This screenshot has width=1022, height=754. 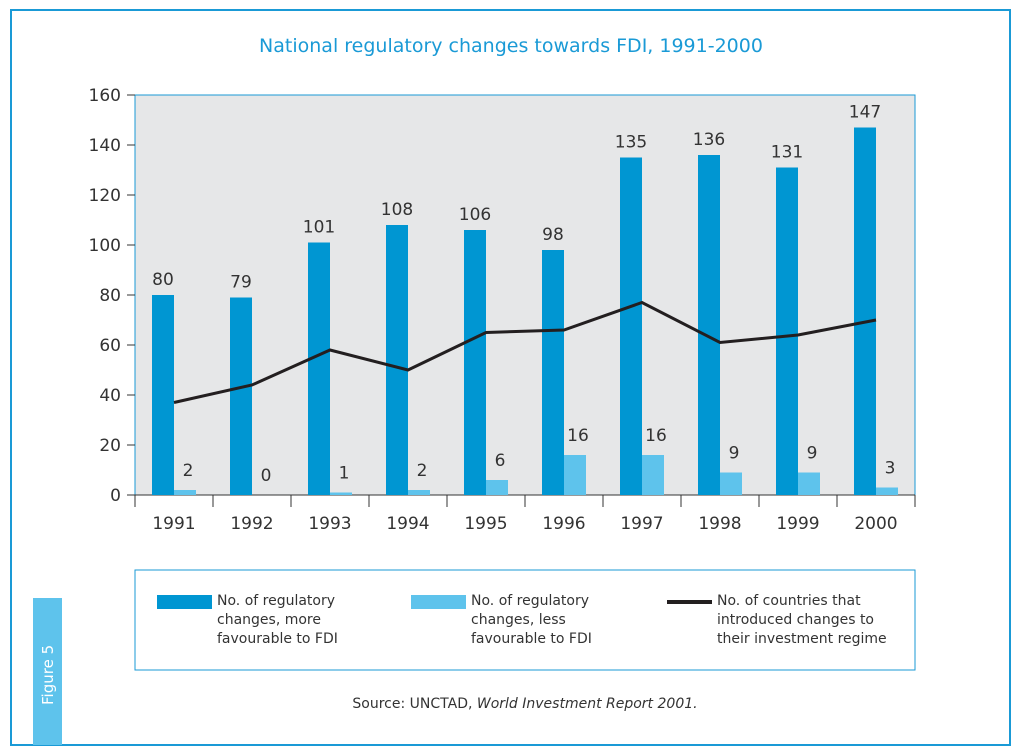 What do you see at coordinates (110, 346) in the screenshot?
I see `y-tick-label: 60` at bounding box center [110, 346].